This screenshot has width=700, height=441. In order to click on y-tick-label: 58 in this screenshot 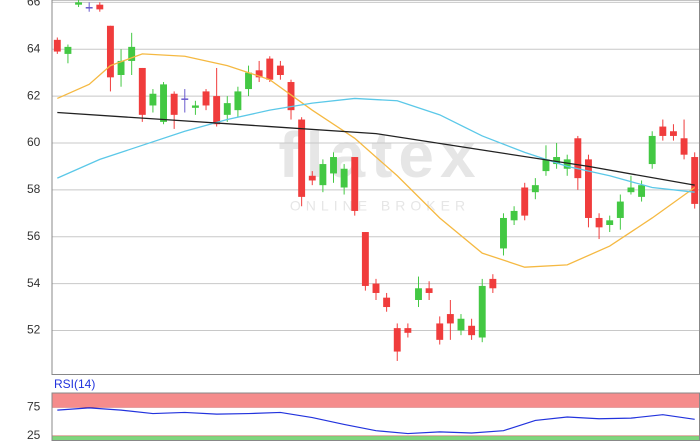, I will do `click(34, 189)`.